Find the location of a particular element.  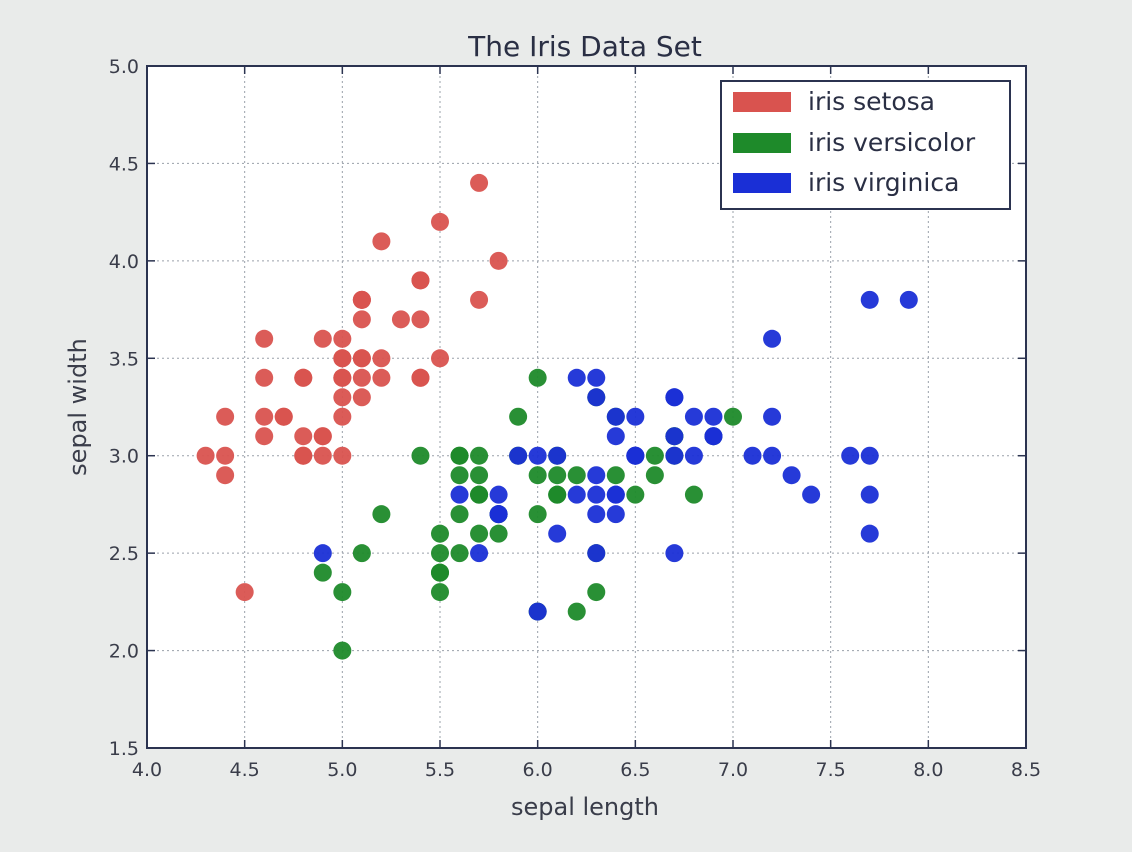

y-tick-label: 4.5 is located at coordinates (124, 164).